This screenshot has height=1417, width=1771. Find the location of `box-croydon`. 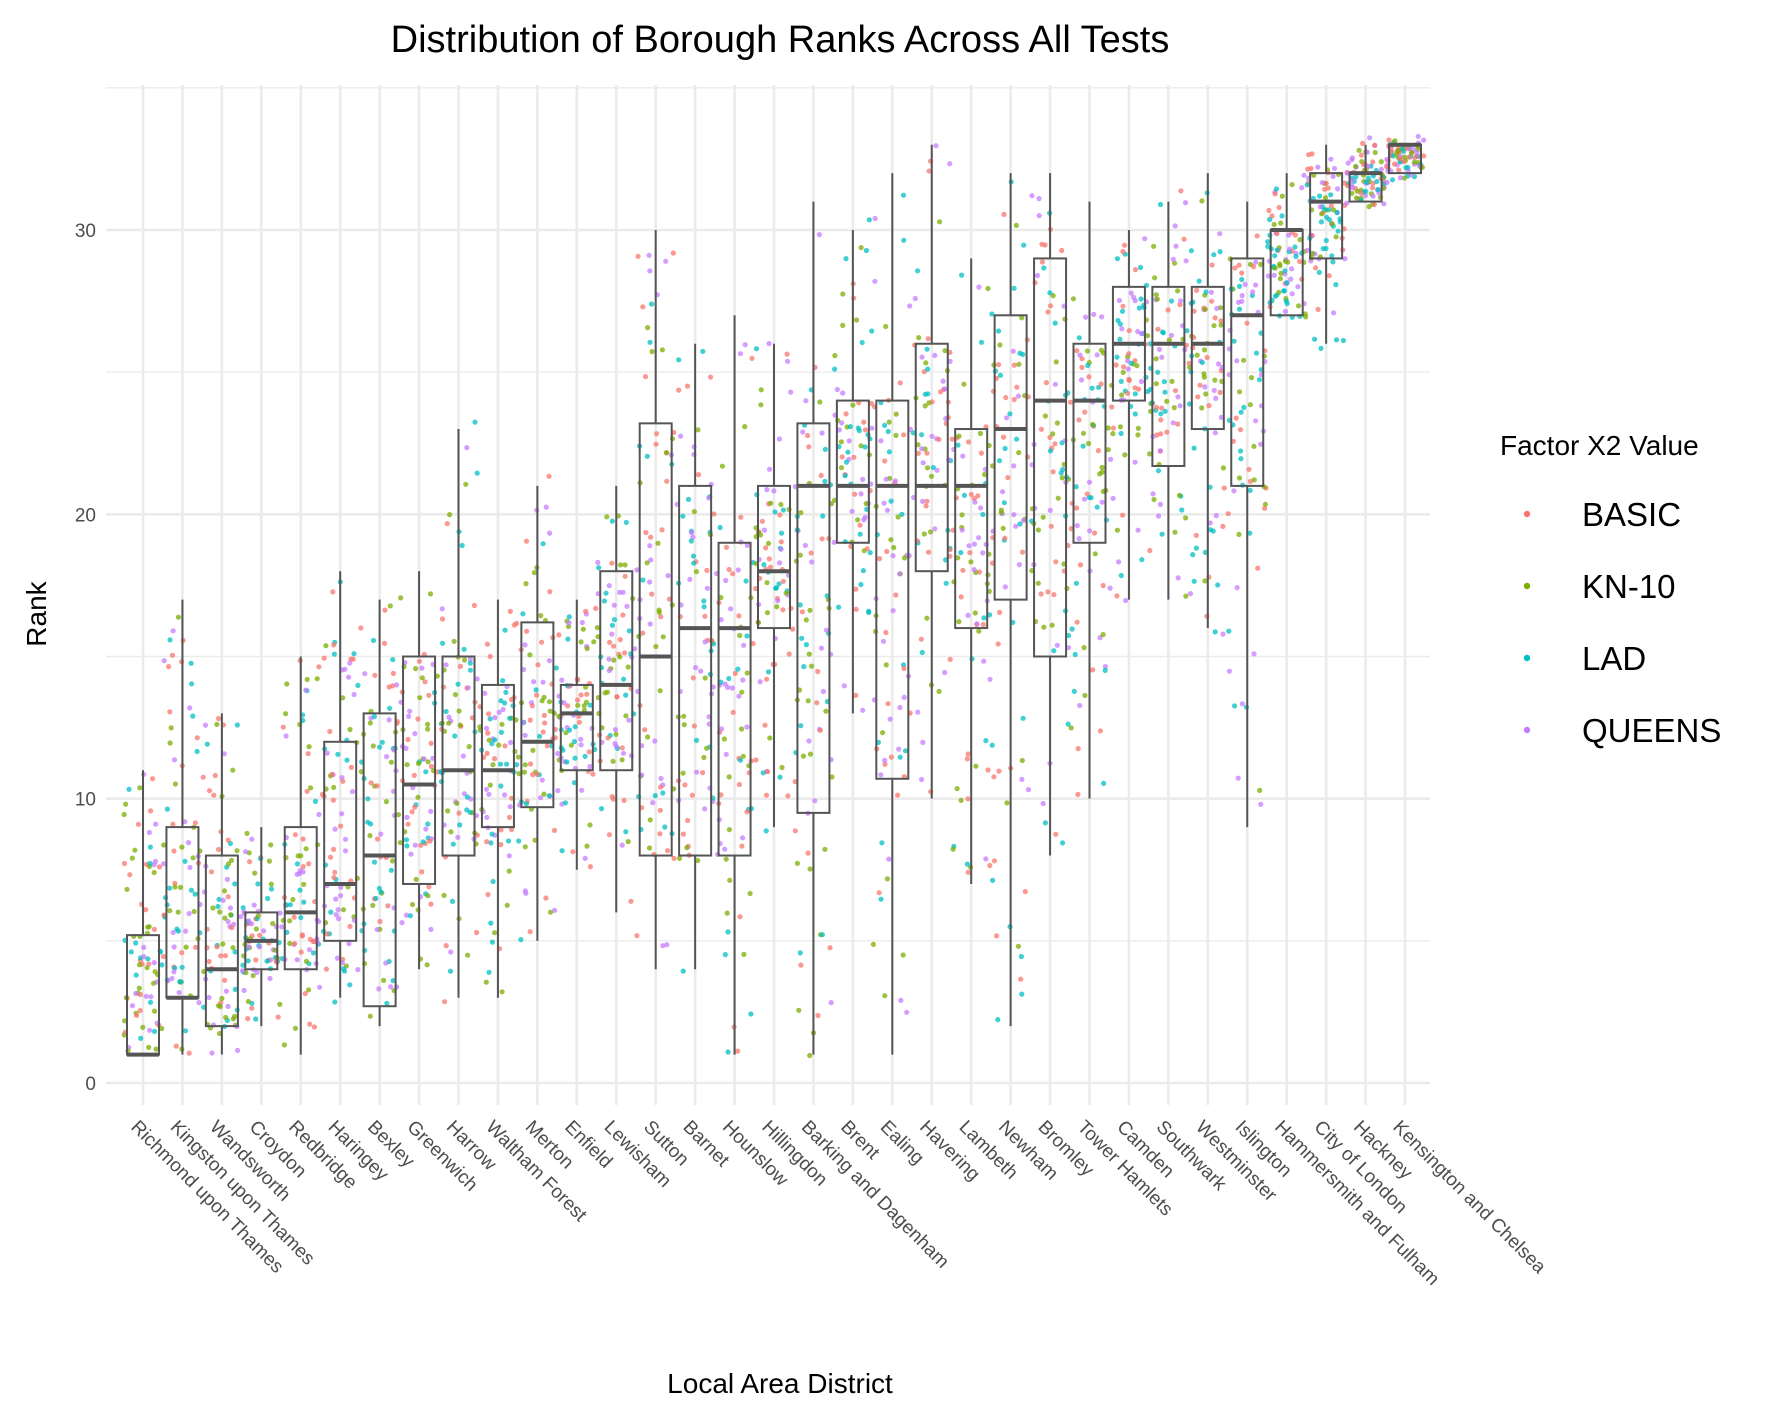

box-croydon is located at coordinates (261, 927).